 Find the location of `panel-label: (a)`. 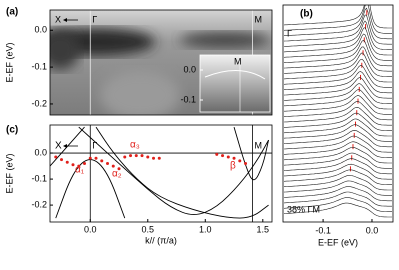

panel-label: (a) is located at coordinates (12, 12).